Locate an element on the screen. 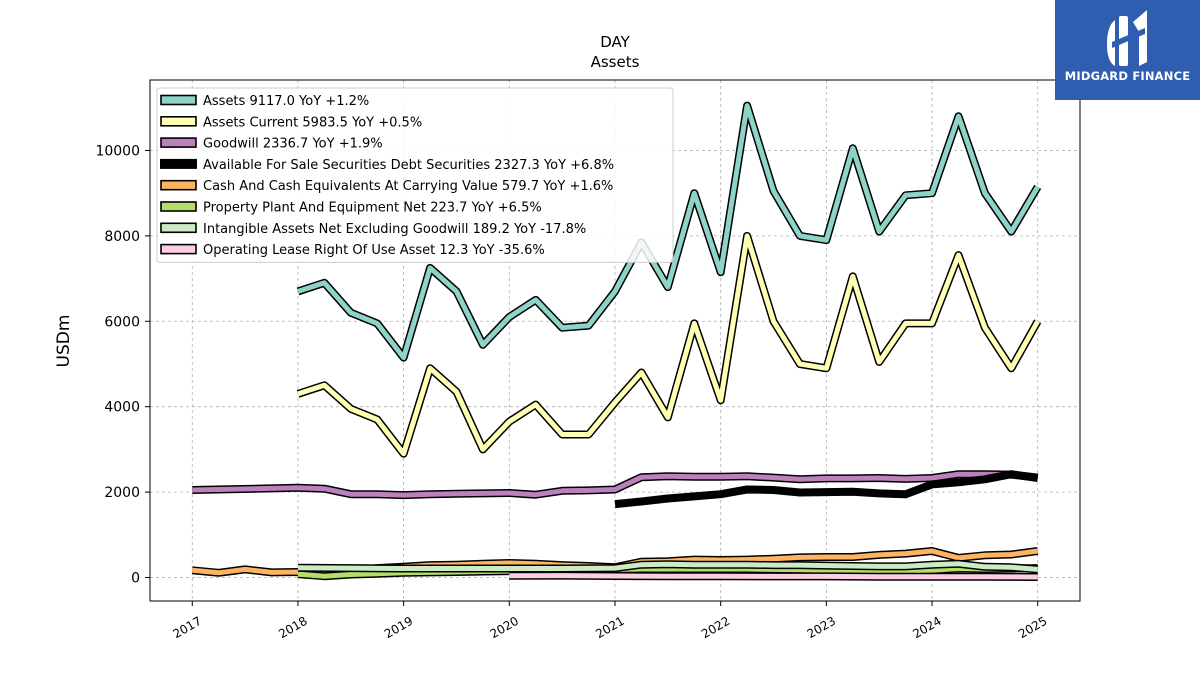  brand-logo: MIDGARD FINANCE is located at coordinates (1127, 50).